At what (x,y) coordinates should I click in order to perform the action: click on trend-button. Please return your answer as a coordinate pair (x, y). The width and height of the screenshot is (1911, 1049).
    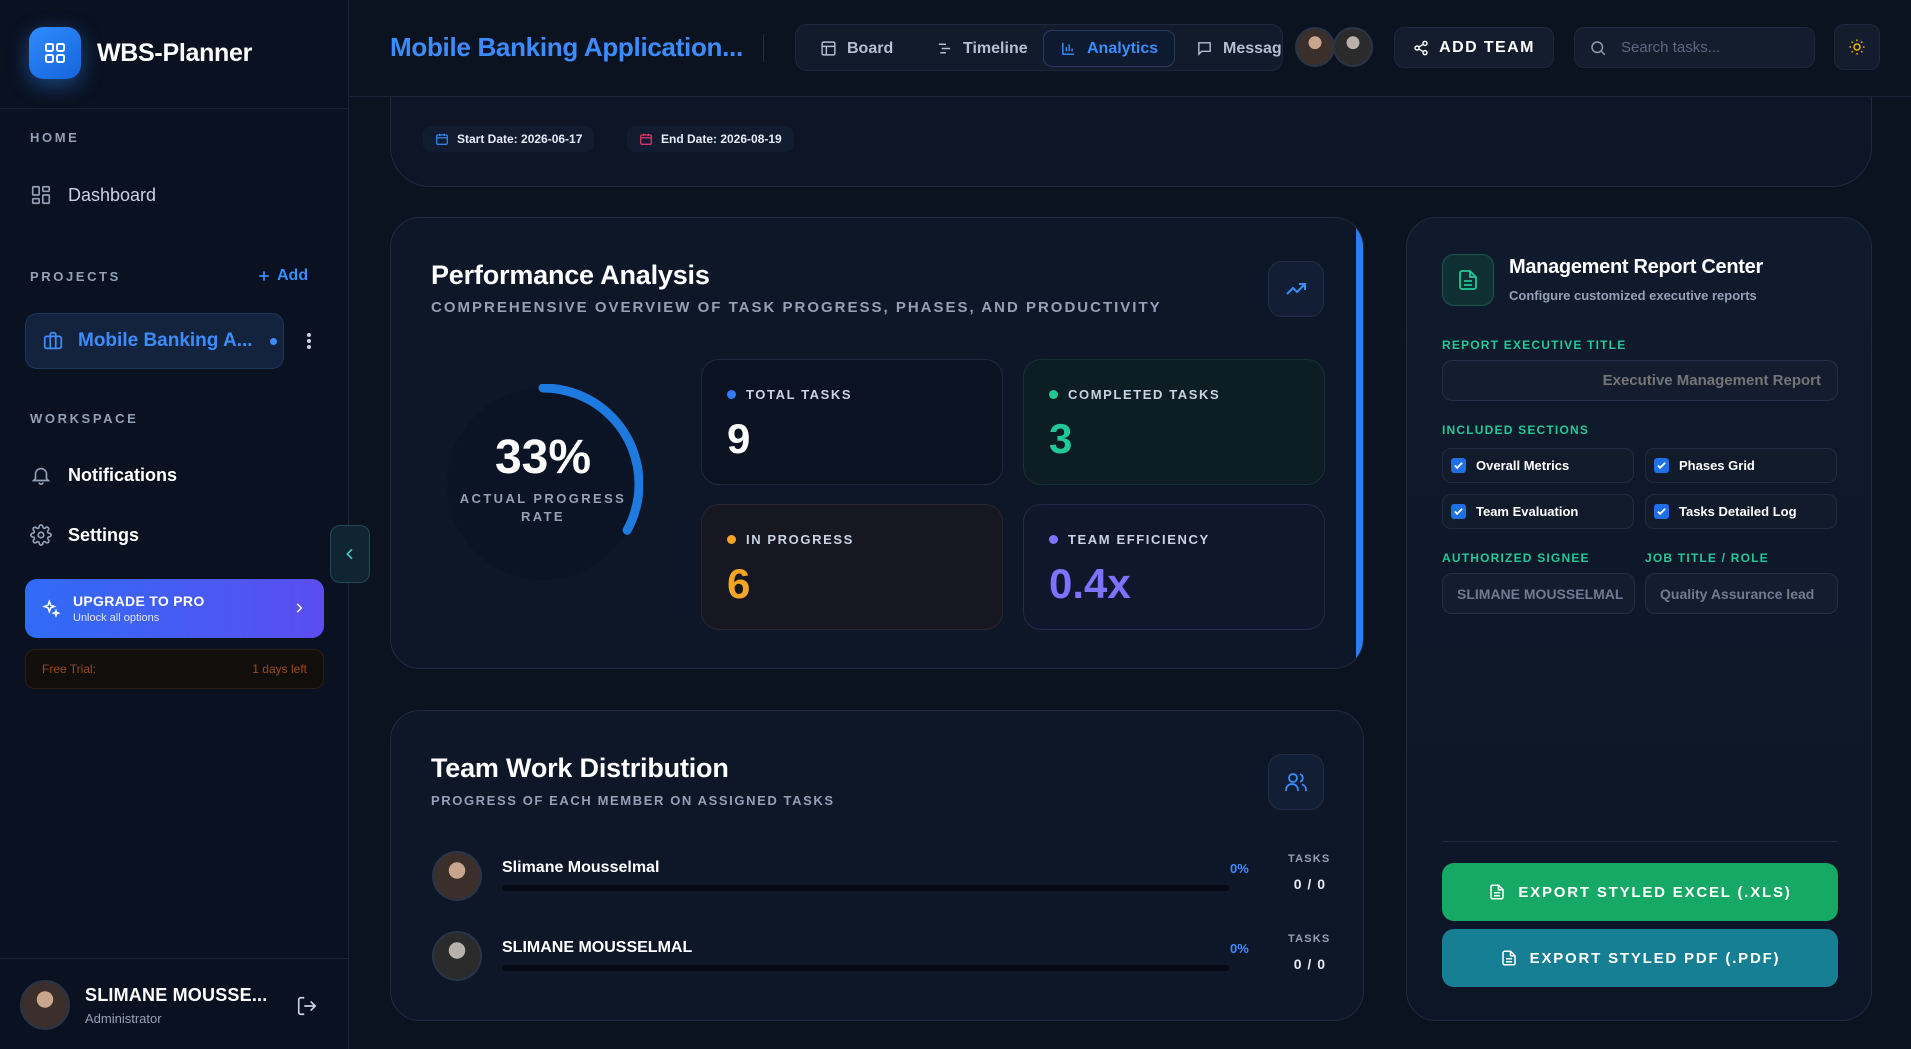
    Looking at the image, I should click on (1296, 289).